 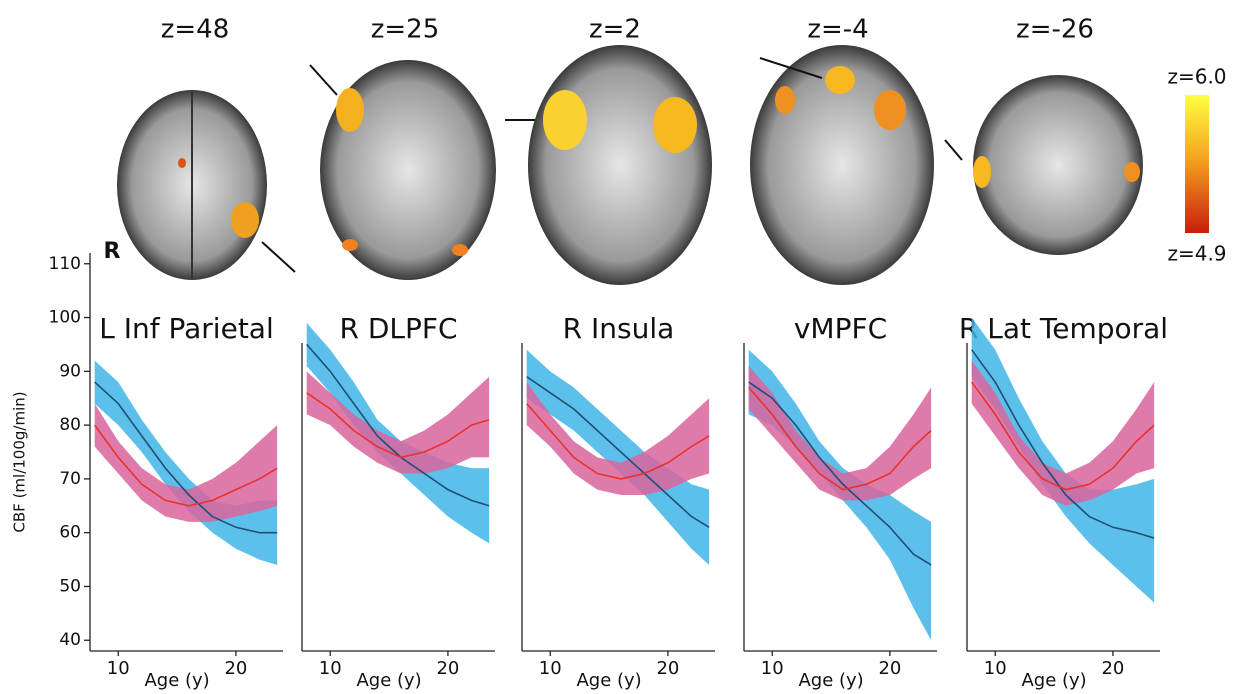 What do you see at coordinates (70, 533) in the screenshot?
I see `y-tick-label: 60` at bounding box center [70, 533].